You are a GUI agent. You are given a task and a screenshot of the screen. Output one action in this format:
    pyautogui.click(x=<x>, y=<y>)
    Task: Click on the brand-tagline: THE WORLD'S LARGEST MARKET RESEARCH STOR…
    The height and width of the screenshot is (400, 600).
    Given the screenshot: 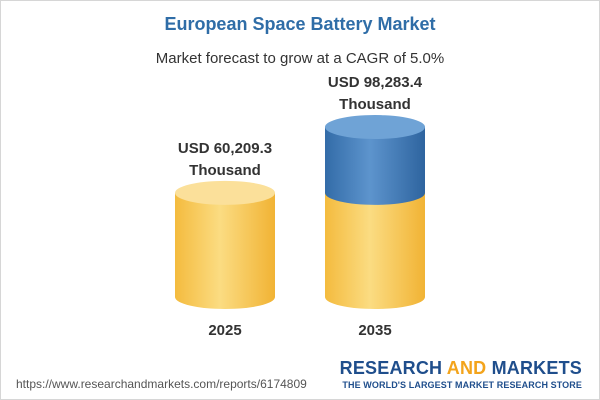 What is the action you would take?
    pyautogui.click(x=462, y=385)
    